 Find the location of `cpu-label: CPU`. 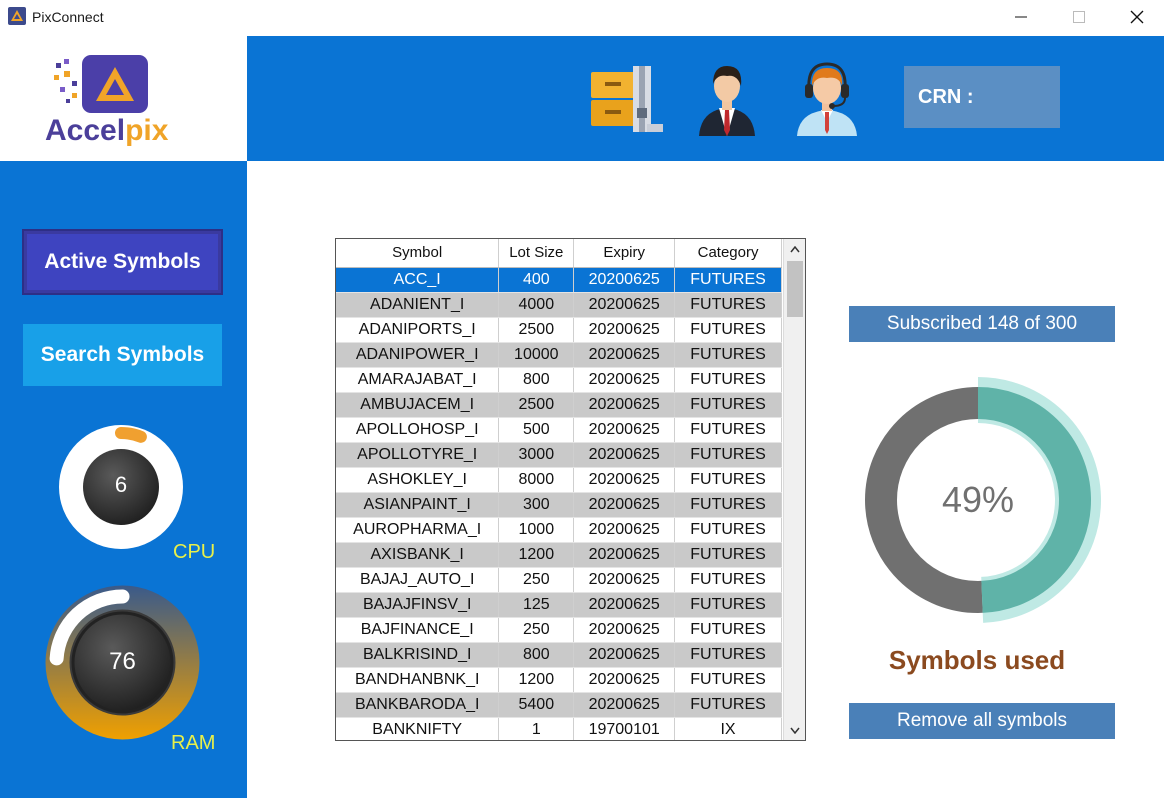

cpu-label: CPU is located at coordinates (194, 552).